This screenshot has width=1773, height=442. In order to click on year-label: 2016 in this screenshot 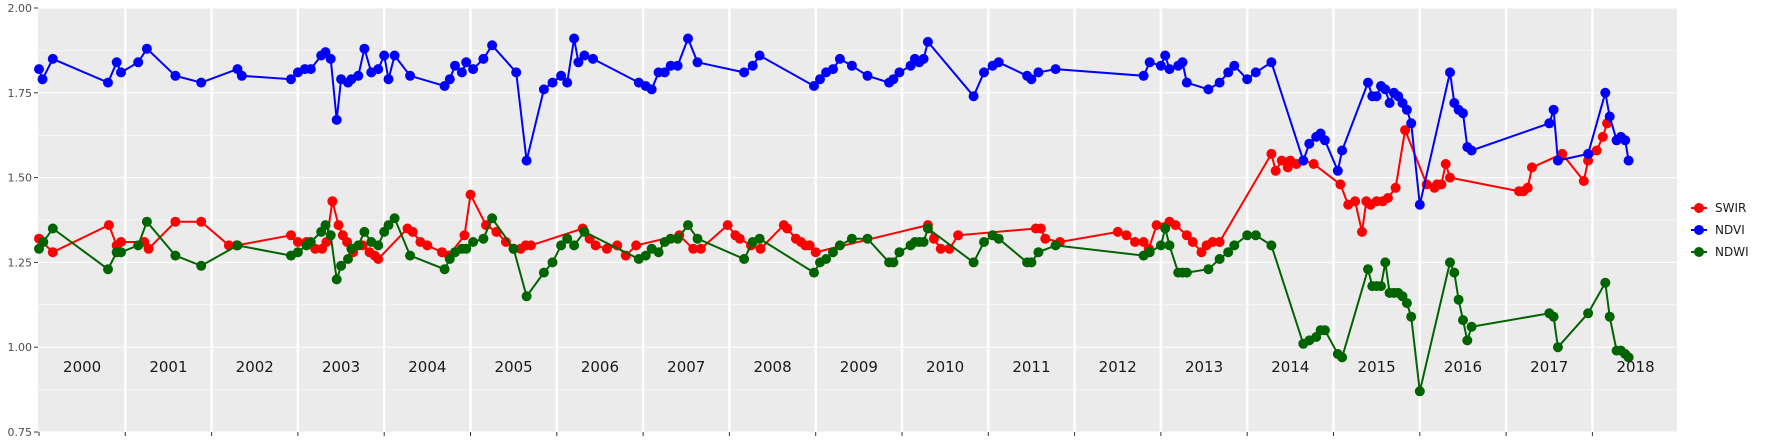, I will do `click(1463, 367)`.